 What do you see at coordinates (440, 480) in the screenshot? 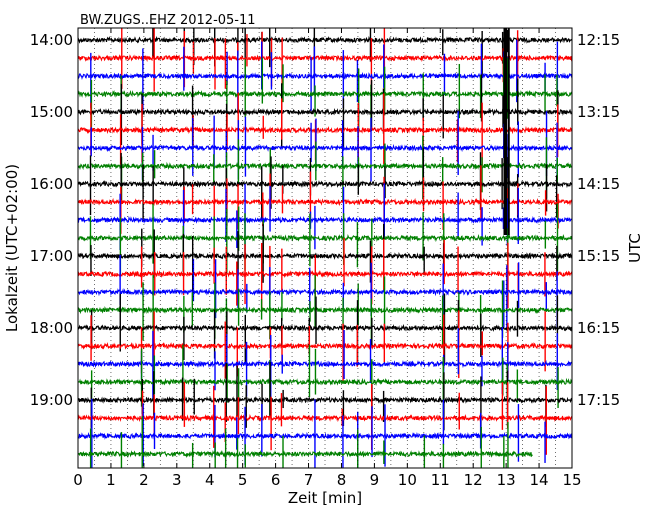
I see `x-tick-label: 11` at bounding box center [440, 480].